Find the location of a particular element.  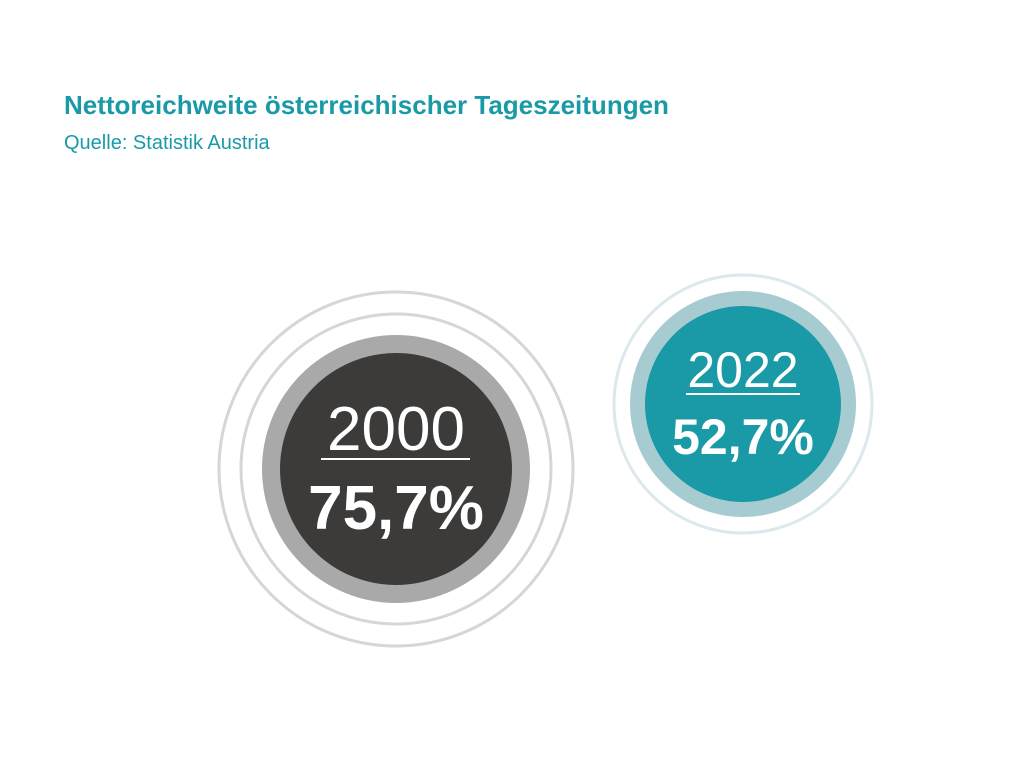

chart-source: Quelle: Statistik Austria is located at coordinates (167, 143).